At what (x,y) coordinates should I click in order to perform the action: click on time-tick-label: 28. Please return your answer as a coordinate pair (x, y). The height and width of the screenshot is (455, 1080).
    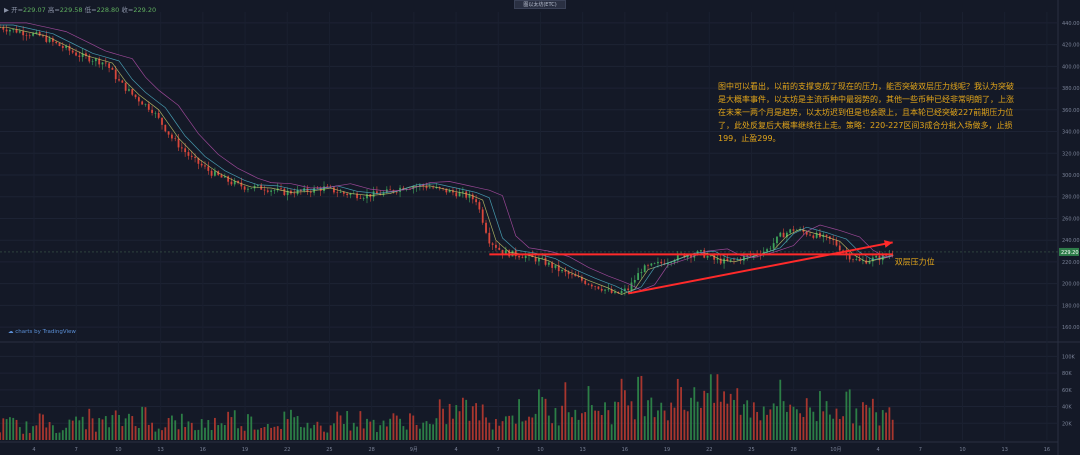
    Looking at the image, I should click on (371, 450).